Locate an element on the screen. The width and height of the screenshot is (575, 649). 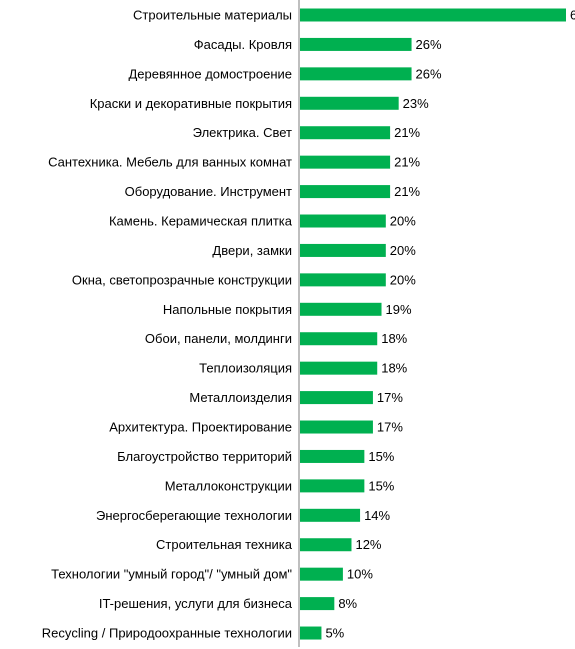
value-label-11: 18% is located at coordinates (394, 338).